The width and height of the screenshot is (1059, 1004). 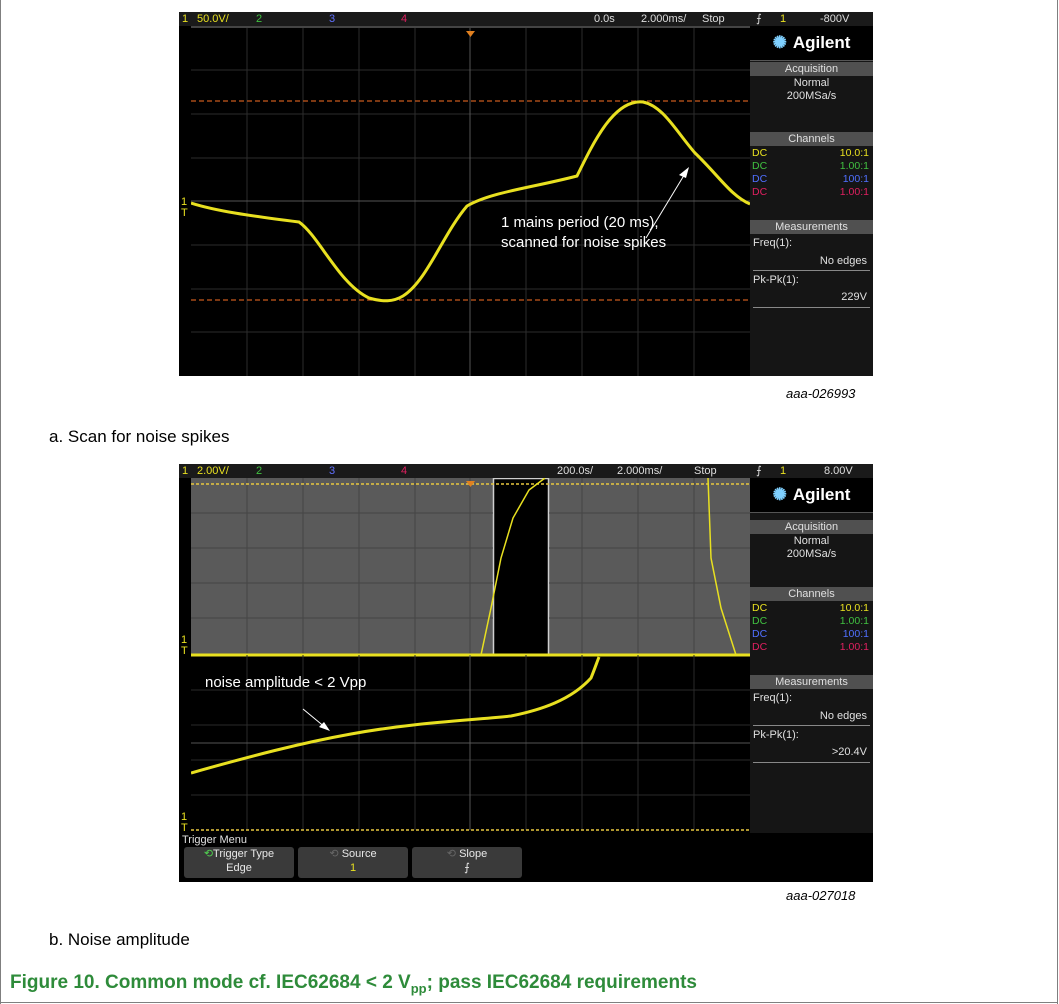 I want to click on figure-title-subscript: pp, so click(x=418, y=988).